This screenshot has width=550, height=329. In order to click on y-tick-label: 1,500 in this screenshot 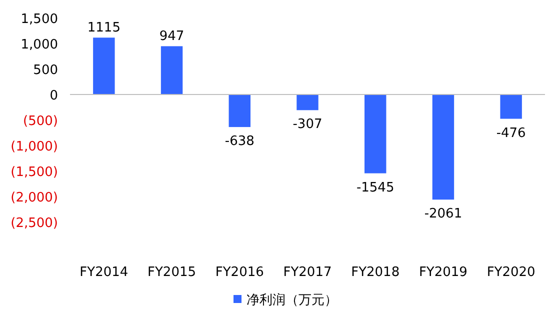, I will do `click(39, 19)`.